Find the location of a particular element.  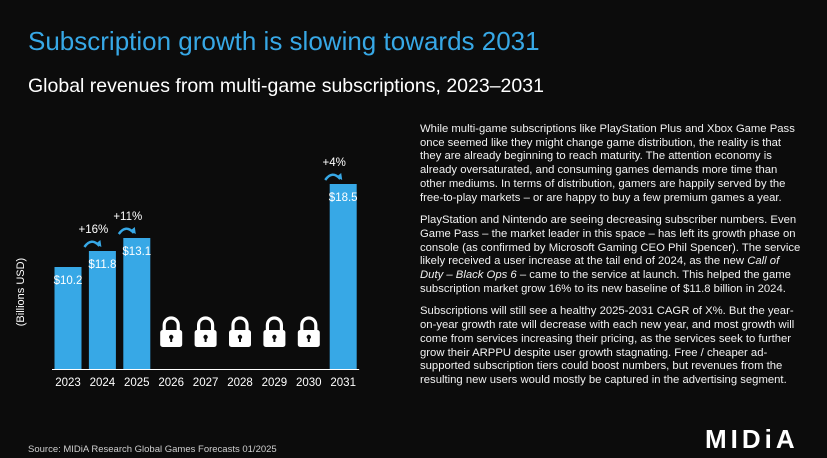

bar-data-label: $10.2 is located at coordinates (68, 281).